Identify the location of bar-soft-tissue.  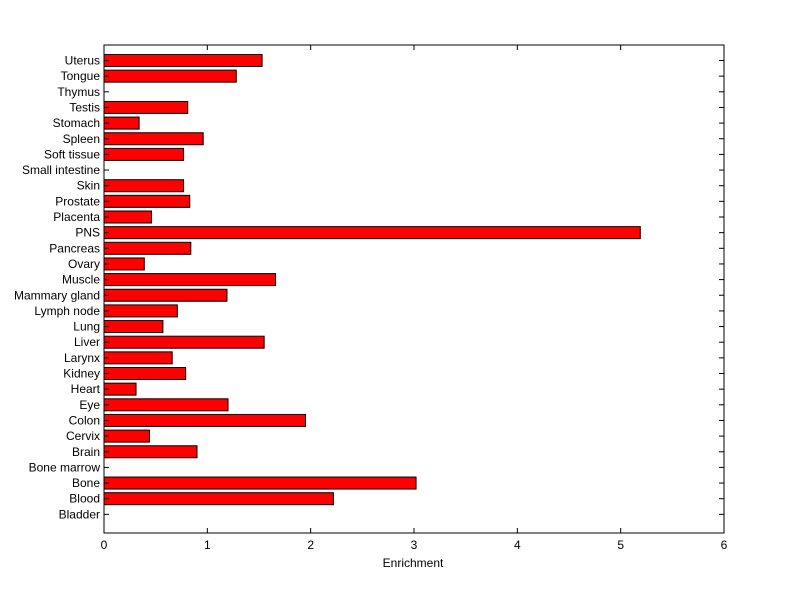
(144, 154).